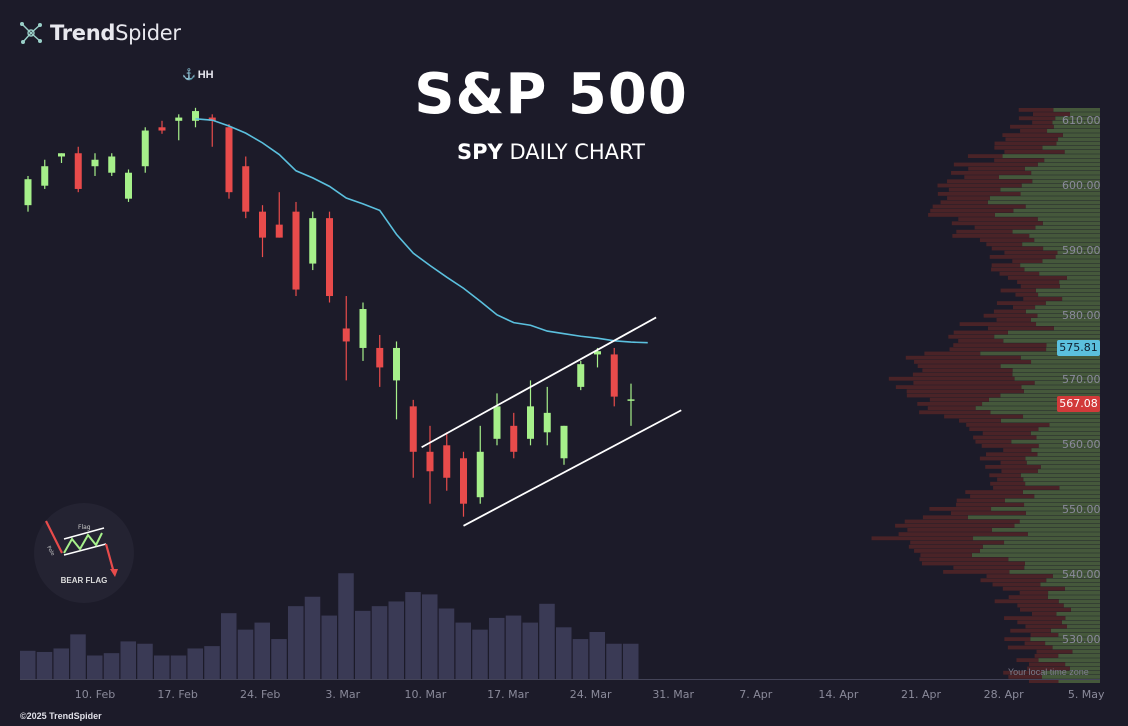 Image resolution: width=1128 pixels, height=726 pixels. Describe the element at coordinates (1081, 185) in the screenshot. I see `y-tick-label: 600.00` at that location.